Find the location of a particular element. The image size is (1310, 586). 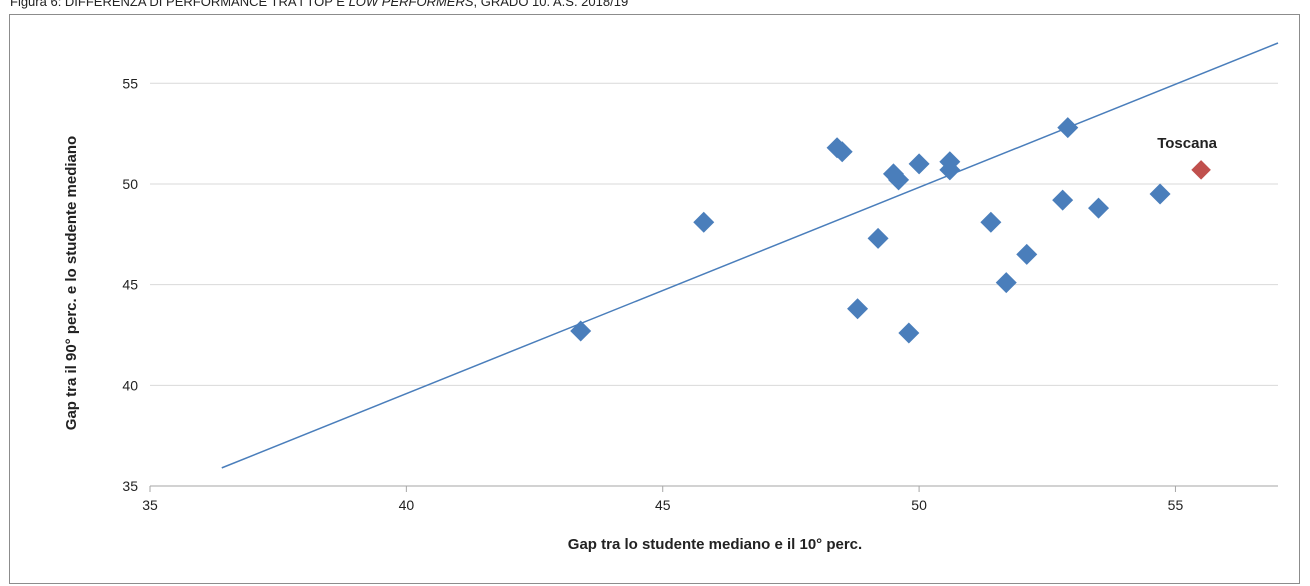

caption-italic: LOW PERFORMERS is located at coordinates (411, 4).